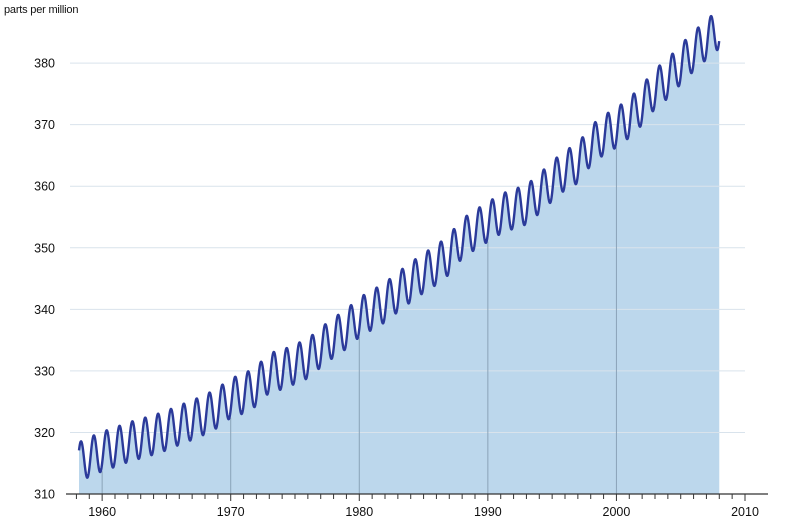  Describe the element at coordinates (102, 512) in the screenshot. I see `x-tick-label: 1960` at that location.